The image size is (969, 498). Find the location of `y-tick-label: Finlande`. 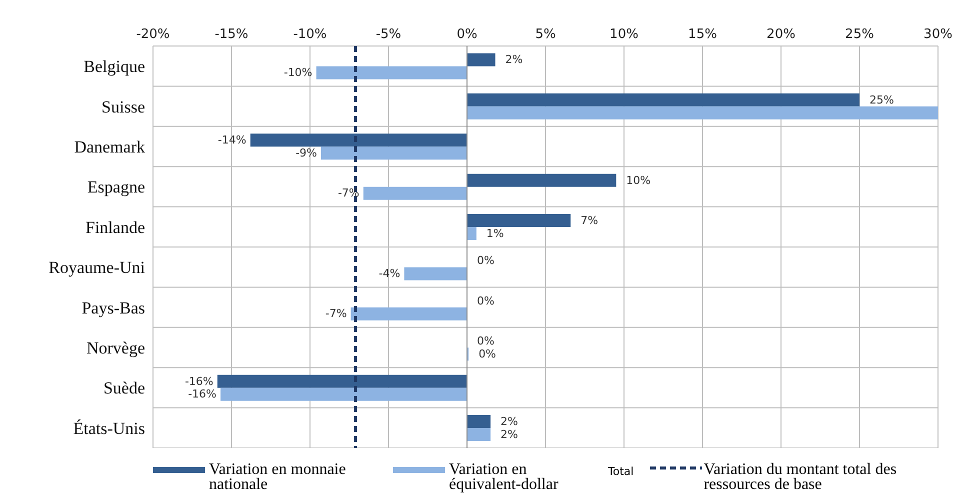

y-tick-label: Finlande is located at coordinates (115, 227).